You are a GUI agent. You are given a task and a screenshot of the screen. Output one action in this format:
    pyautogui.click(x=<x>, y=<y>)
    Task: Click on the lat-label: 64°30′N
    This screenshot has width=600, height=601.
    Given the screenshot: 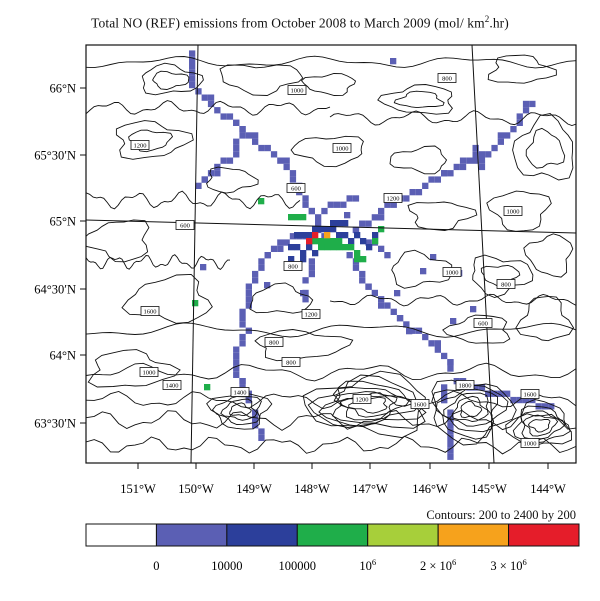 What is the action you would take?
    pyautogui.click(x=55, y=290)
    